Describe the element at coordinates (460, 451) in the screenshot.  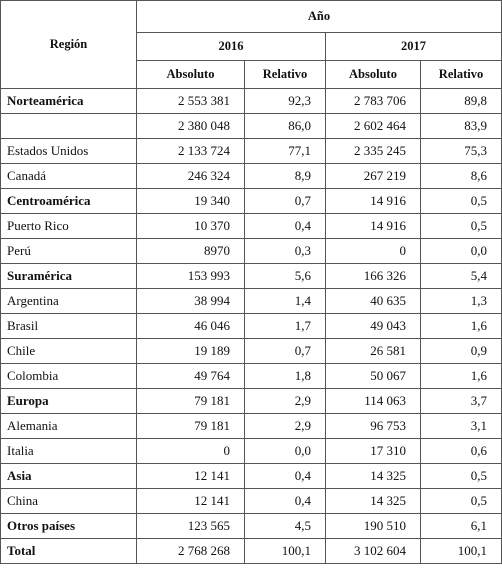
I see `value-cell: 0,6` at that location.